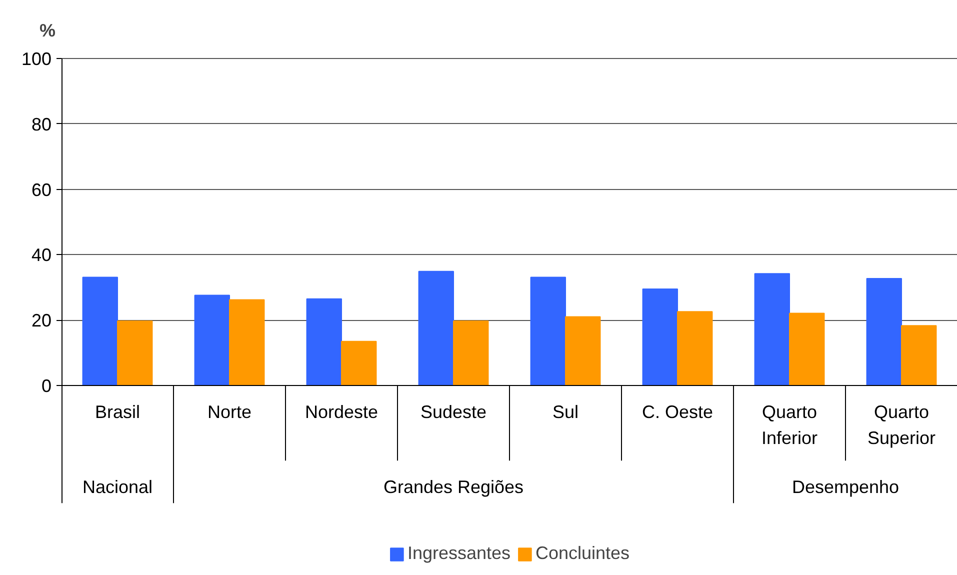  What do you see at coordinates (846, 486) in the screenshot?
I see `text: Desempenho` at bounding box center [846, 486].